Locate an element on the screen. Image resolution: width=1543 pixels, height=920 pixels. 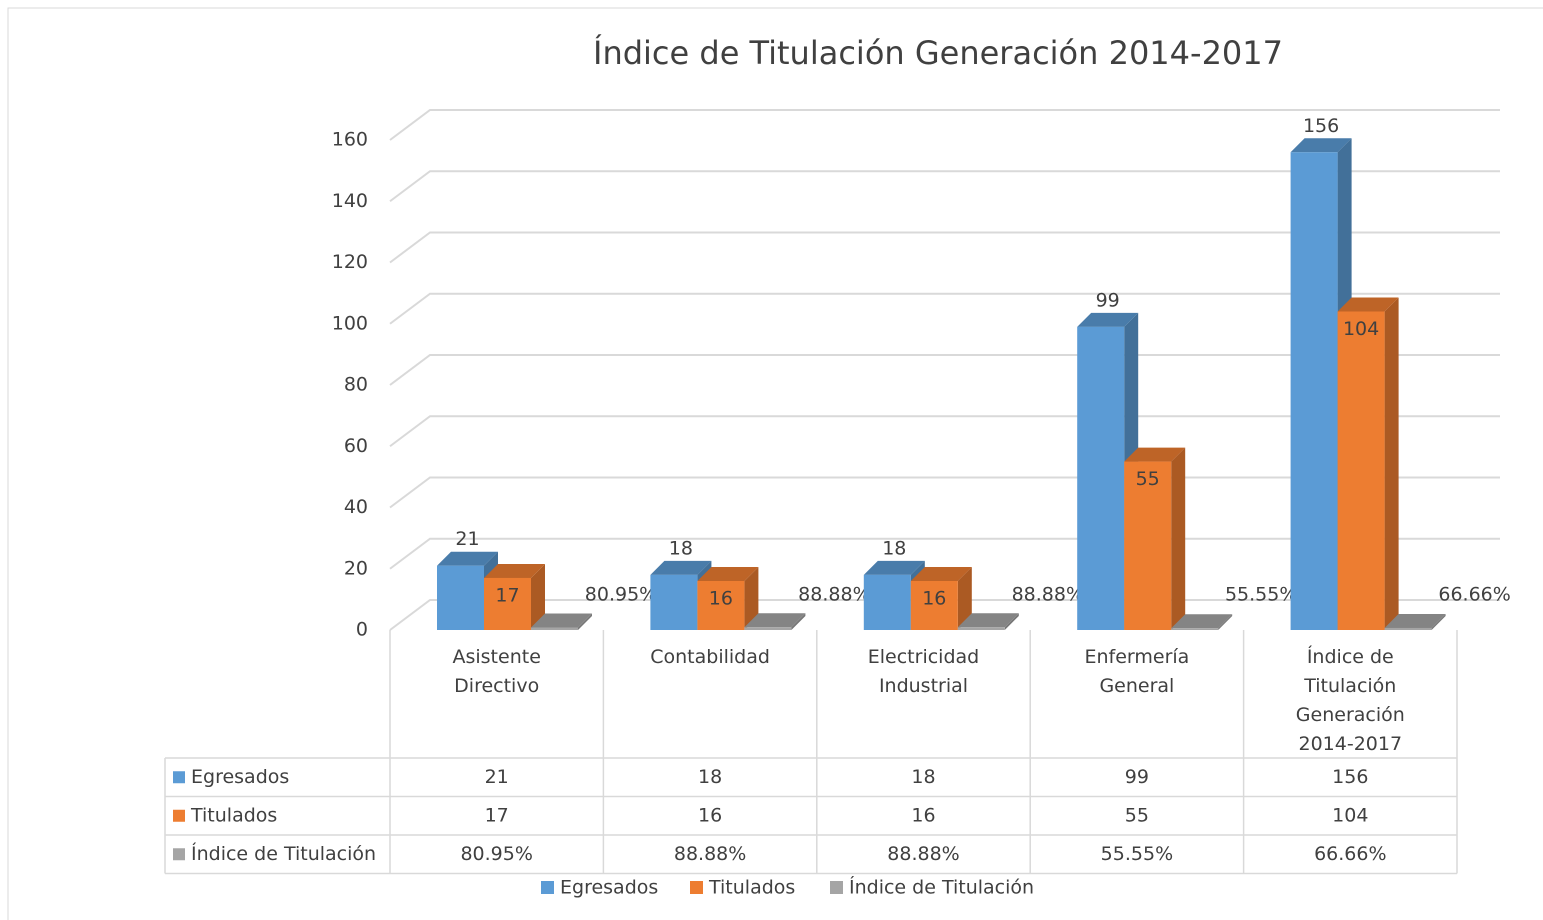
y-tick-label: 120 is located at coordinates (350, 262).